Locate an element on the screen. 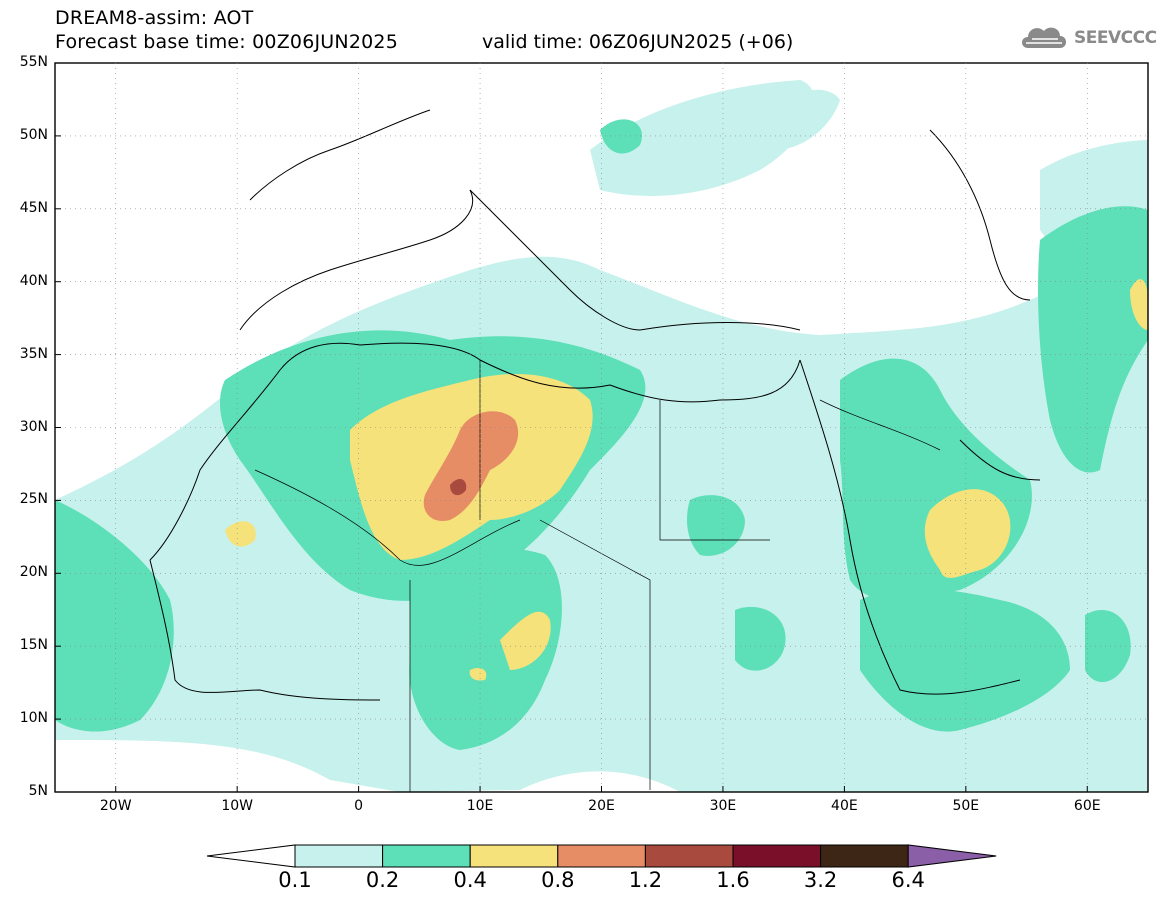 The image size is (1165, 905). lon-tick-label: 40E is located at coordinates (844, 806).